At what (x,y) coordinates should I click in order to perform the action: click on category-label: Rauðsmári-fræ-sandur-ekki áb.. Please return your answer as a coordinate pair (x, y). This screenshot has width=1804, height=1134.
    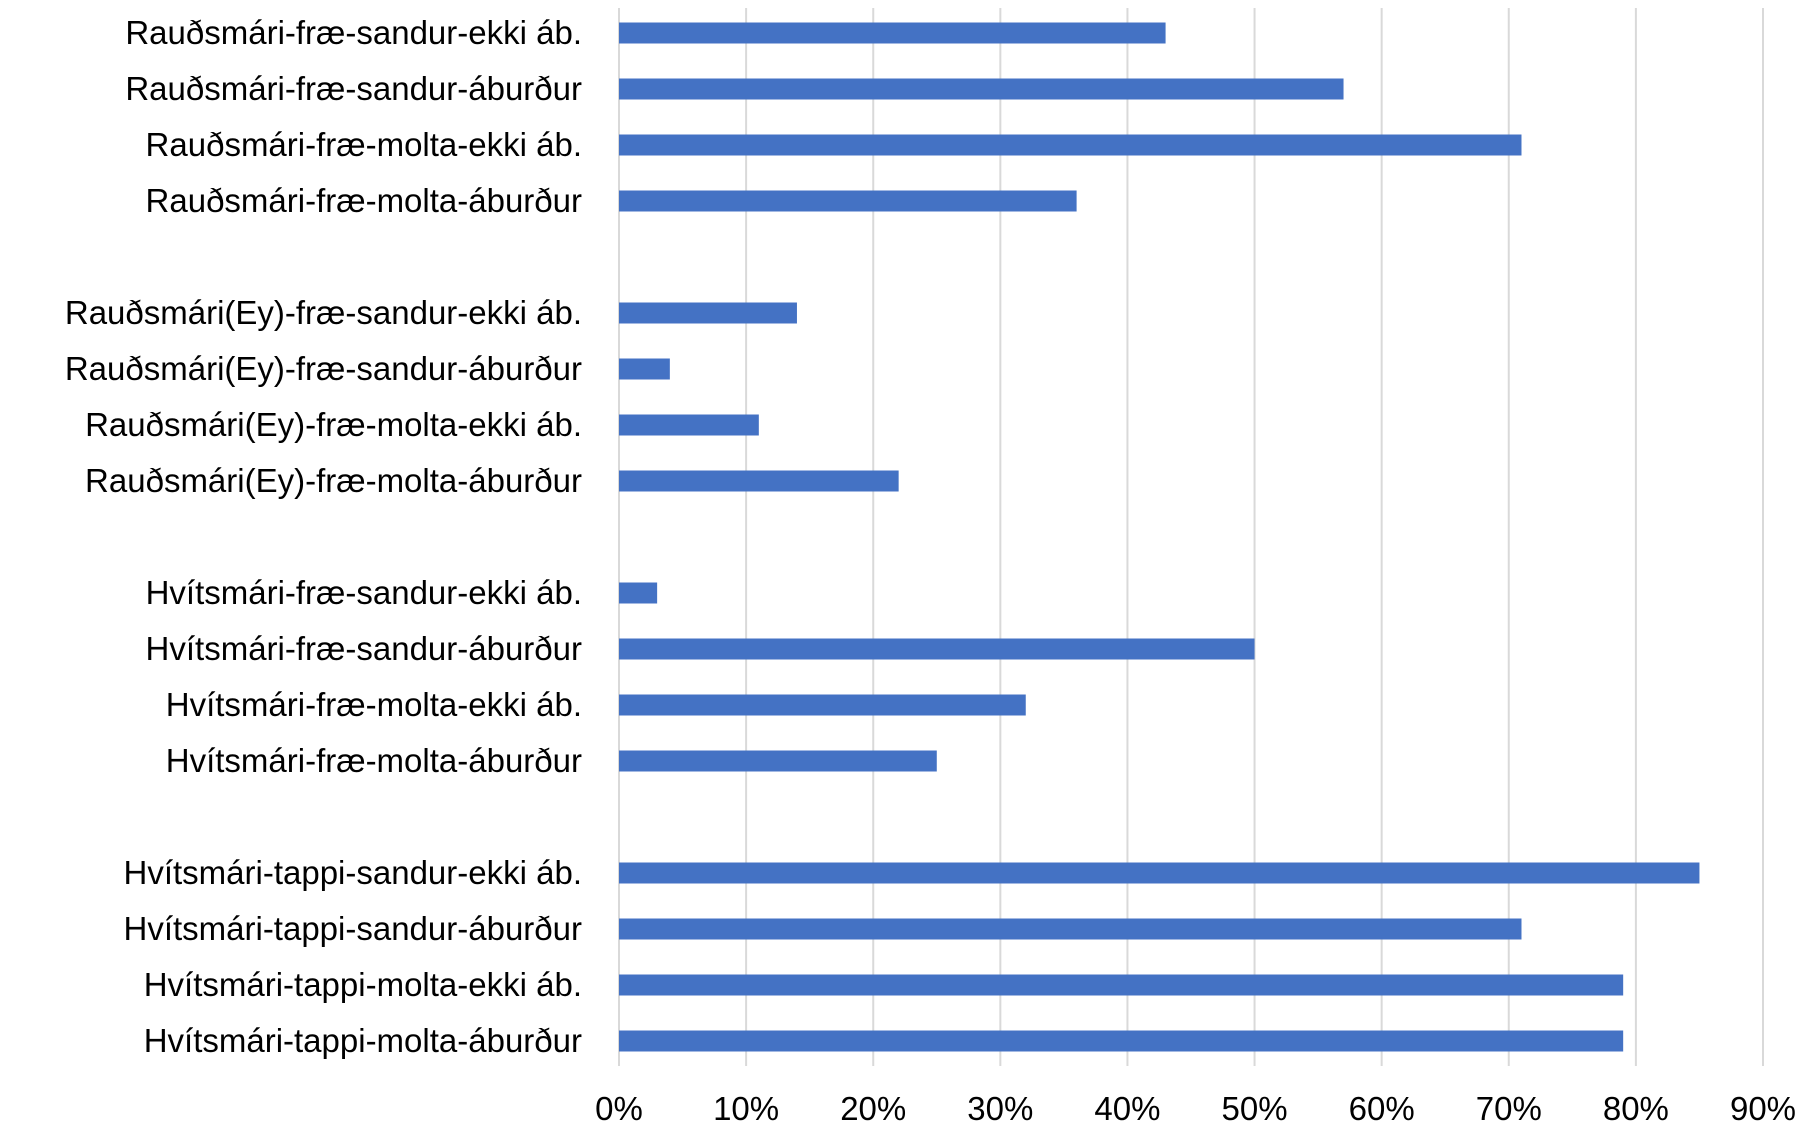
    Looking at the image, I should click on (353, 32).